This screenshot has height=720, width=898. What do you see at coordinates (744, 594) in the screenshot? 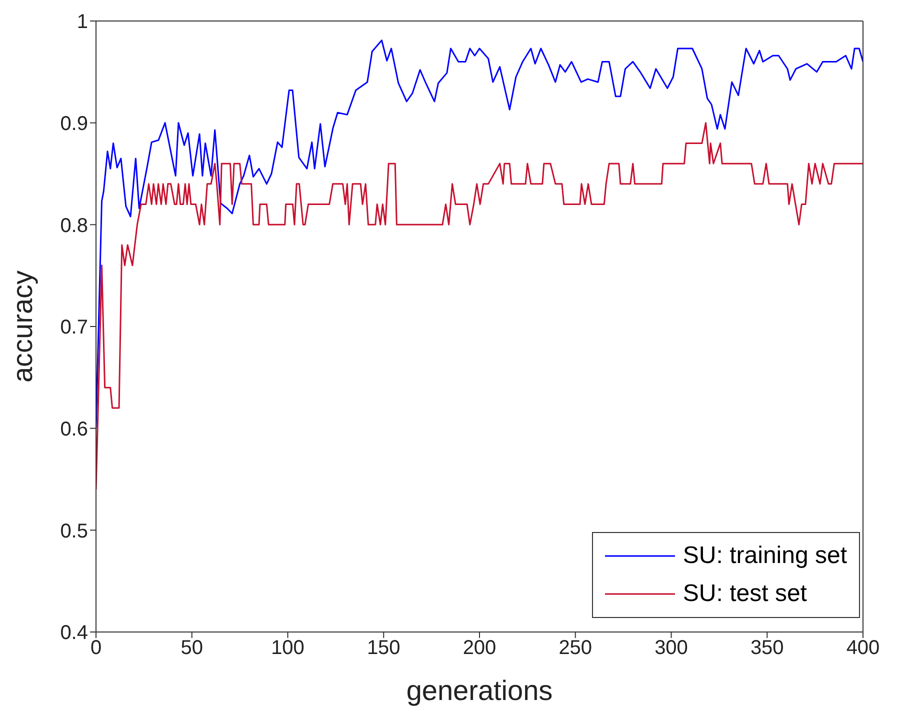
I see `legend-label: SU: test set` at bounding box center [744, 594].